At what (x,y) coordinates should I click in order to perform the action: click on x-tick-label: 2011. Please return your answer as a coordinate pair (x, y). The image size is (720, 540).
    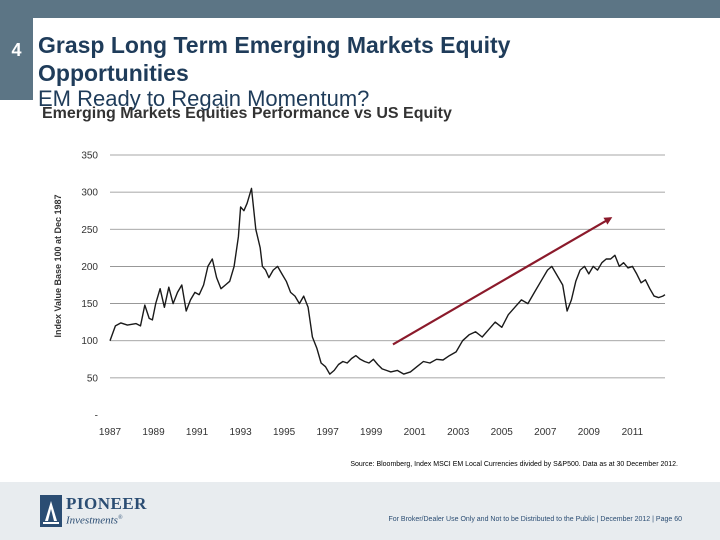
    Looking at the image, I should click on (633, 432).